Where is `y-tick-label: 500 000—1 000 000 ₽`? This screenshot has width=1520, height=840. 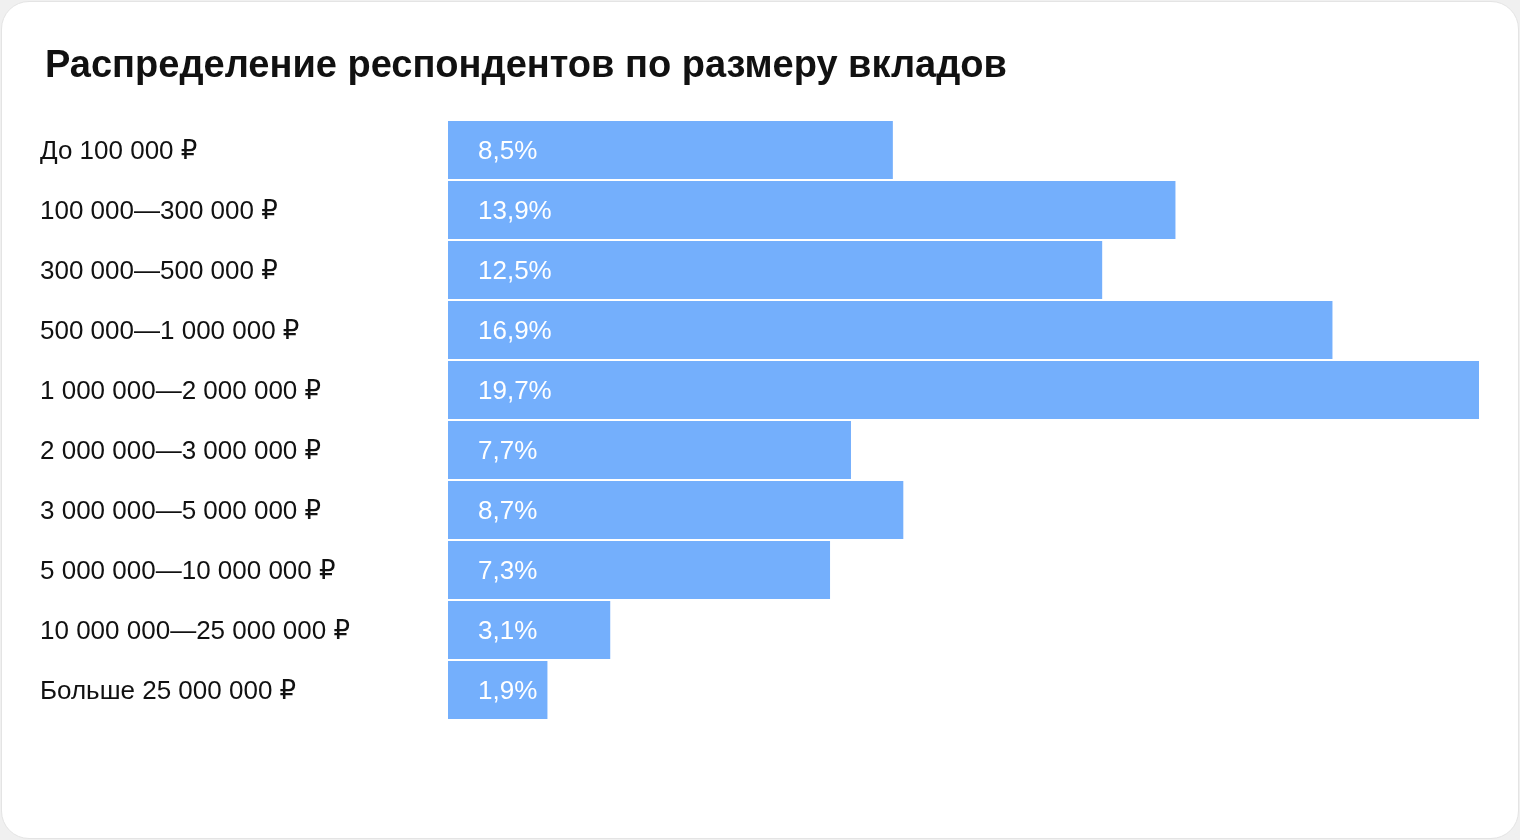
y-tick-label: 500 000—1 000 000 ₽ is located at coordinates (170, 330).